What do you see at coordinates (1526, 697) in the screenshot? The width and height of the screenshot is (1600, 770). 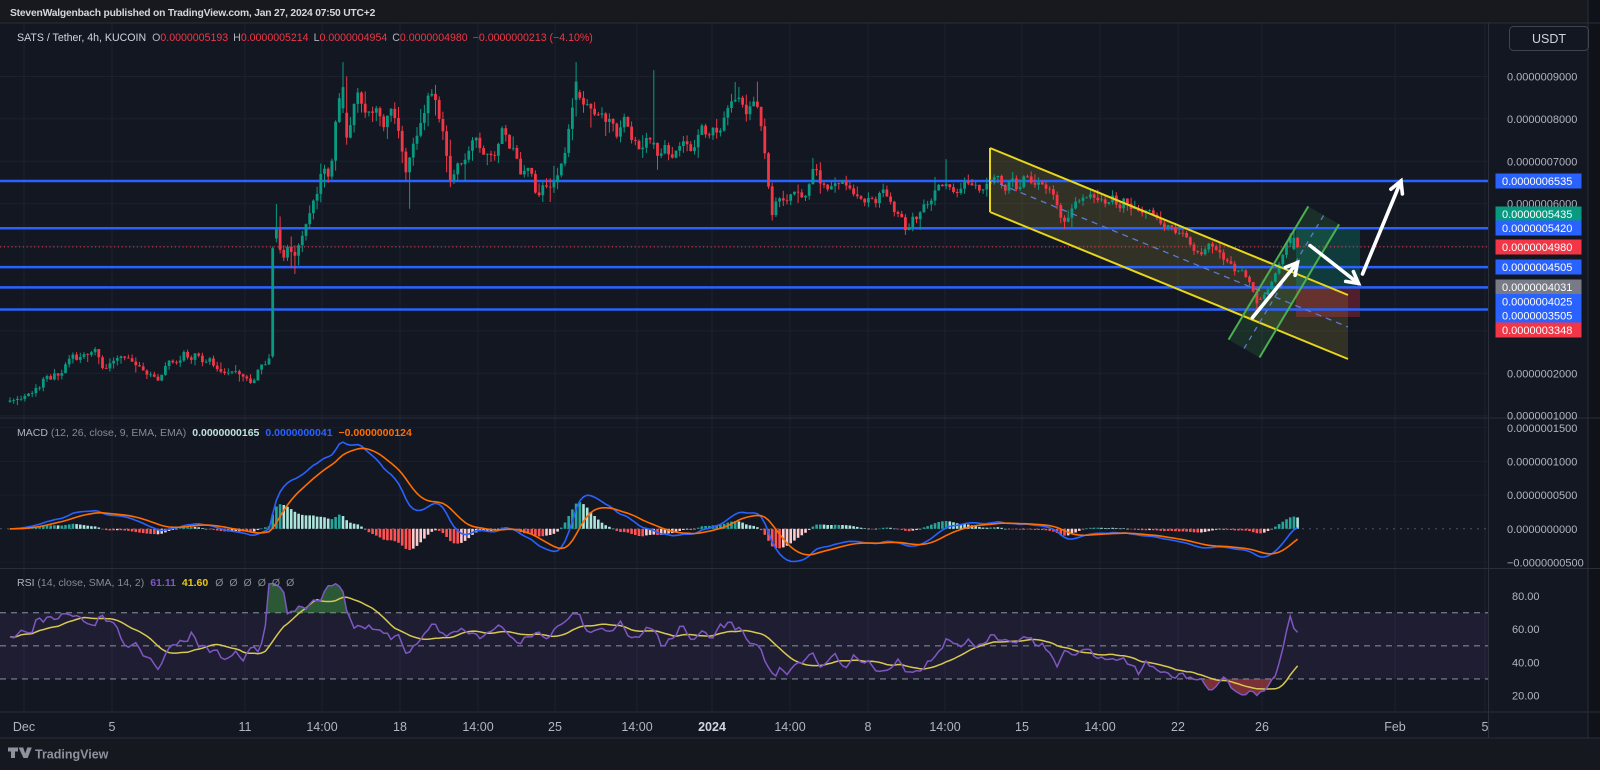 I see `svg-text: 20.00` at bounding box center [1526, 697].